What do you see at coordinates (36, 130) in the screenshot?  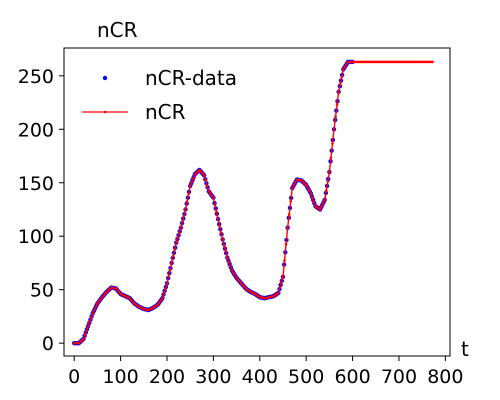 I see `y-tick-label: 200` at bounding box center [36, 130].